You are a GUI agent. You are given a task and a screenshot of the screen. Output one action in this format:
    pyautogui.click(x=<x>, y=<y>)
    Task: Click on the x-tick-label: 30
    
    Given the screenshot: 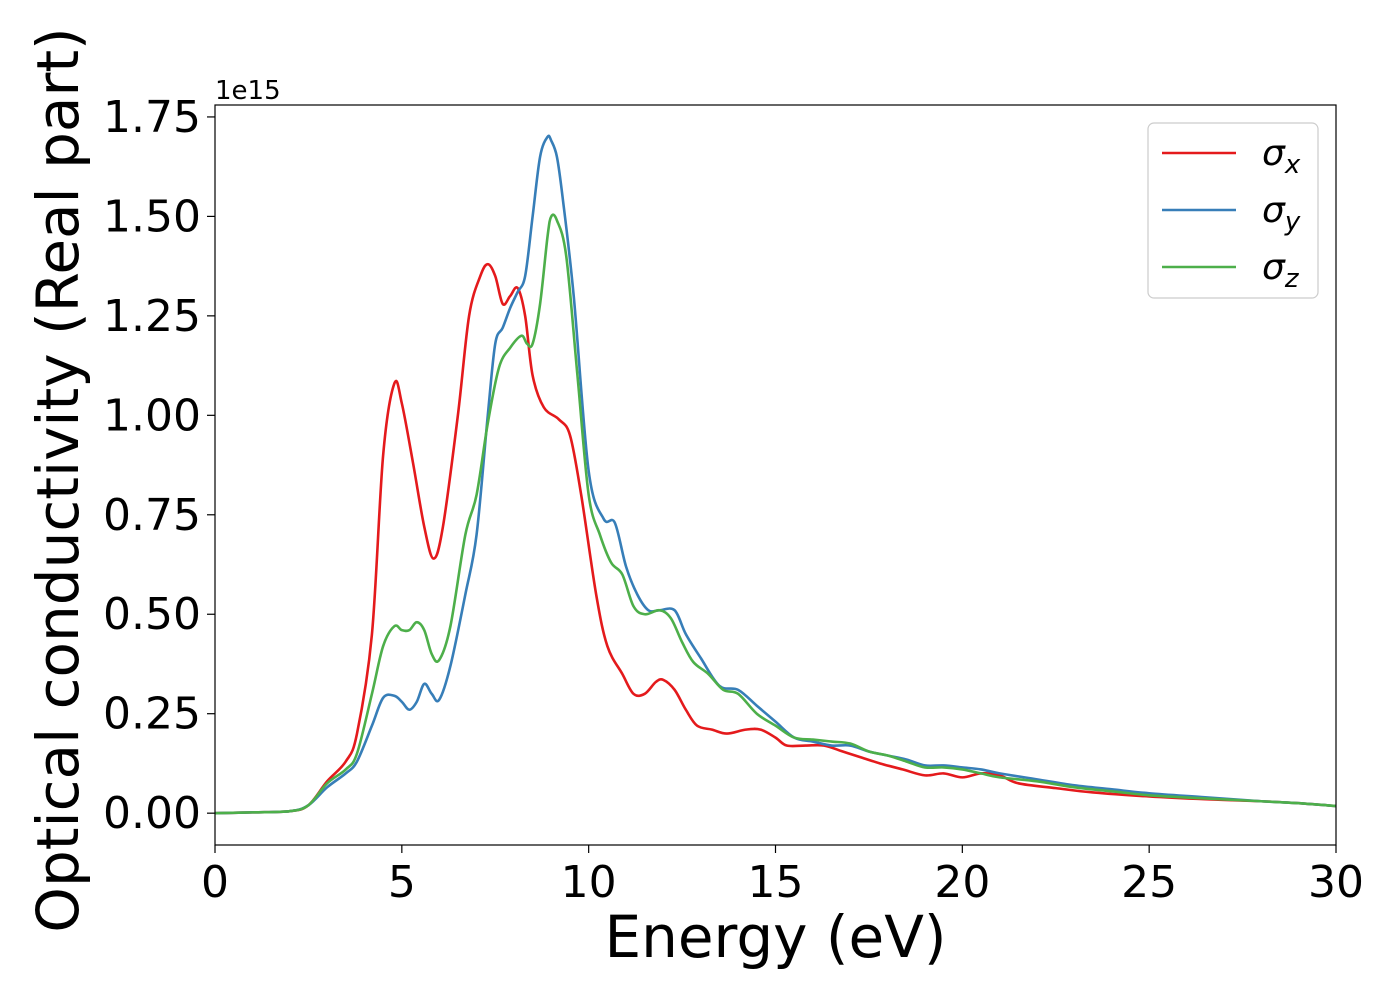 What is the action you would take?
    pyautogui.click(x=1336, y=882)
    